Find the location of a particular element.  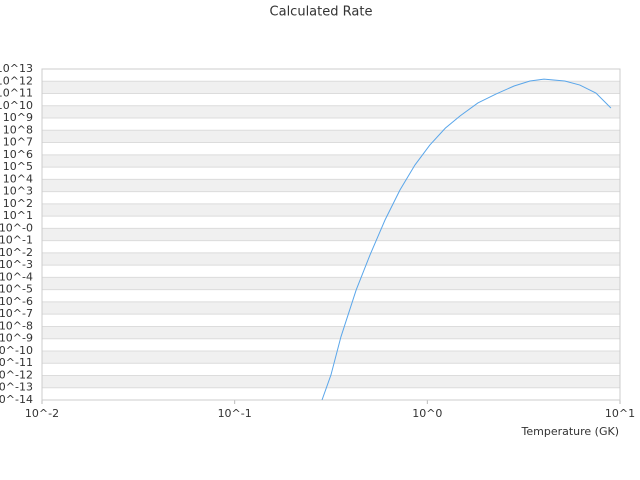

y-tick-label: 10^-4 is located at coordinates (16, 276).